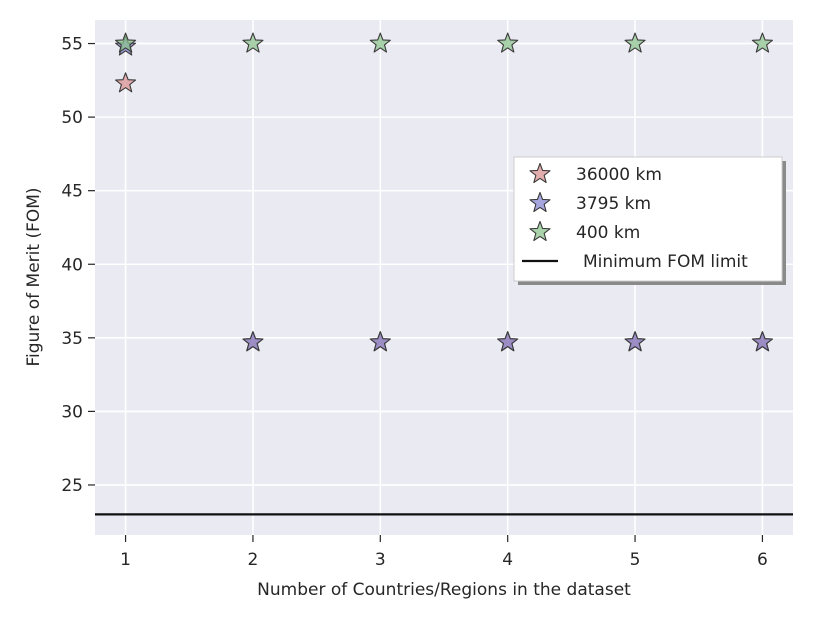 This screenshot has height=623, width=830. Describe the element at coordinates (253, 560) in the screenshot. I see `x-tick-label: 2` at that location.